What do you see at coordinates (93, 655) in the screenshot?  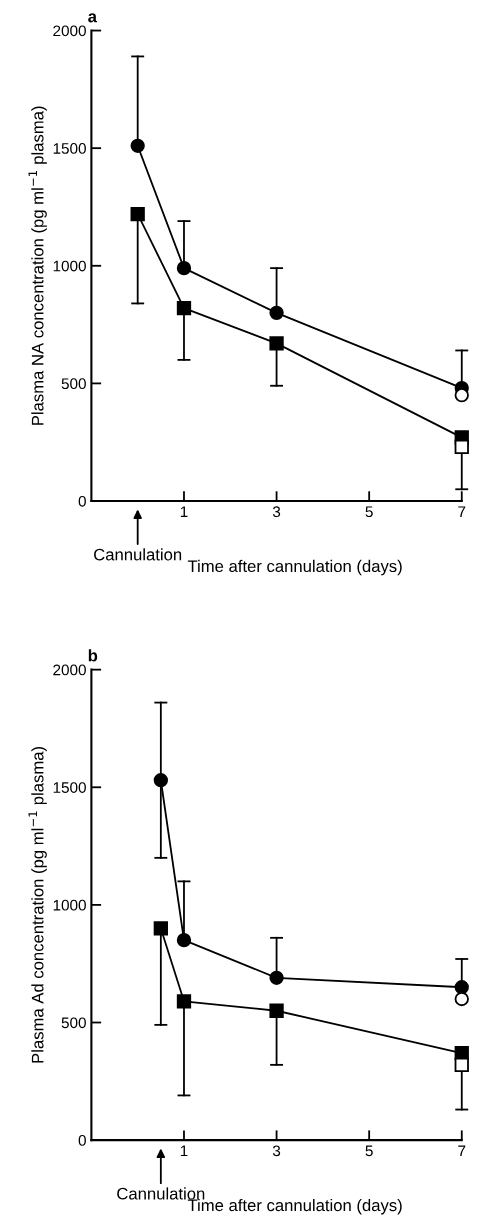 I see `chart-title: b` at bounding box center [93, 655].